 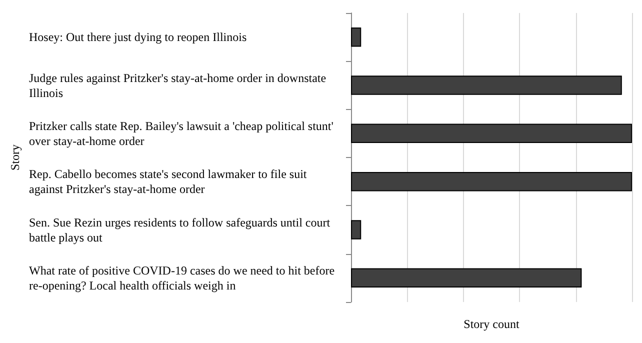 What do you see at coordinates (179, 85) in the screenshot?
I see `y-tick-label: Judge rules against Pritzker's stay-at-home order in downstate Illinois` at bounding box center [179, 85].